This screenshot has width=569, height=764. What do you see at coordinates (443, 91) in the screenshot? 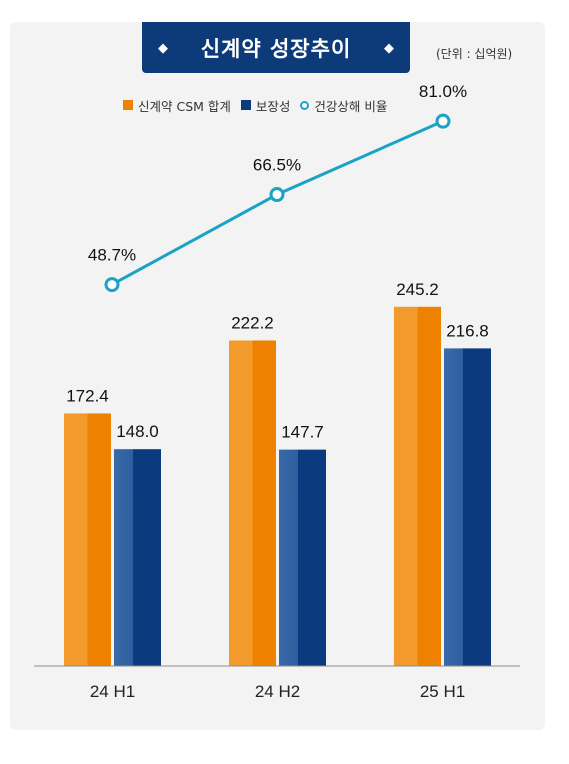
I see `line-value-label: 81.0%` at bounding box center [443, 91].